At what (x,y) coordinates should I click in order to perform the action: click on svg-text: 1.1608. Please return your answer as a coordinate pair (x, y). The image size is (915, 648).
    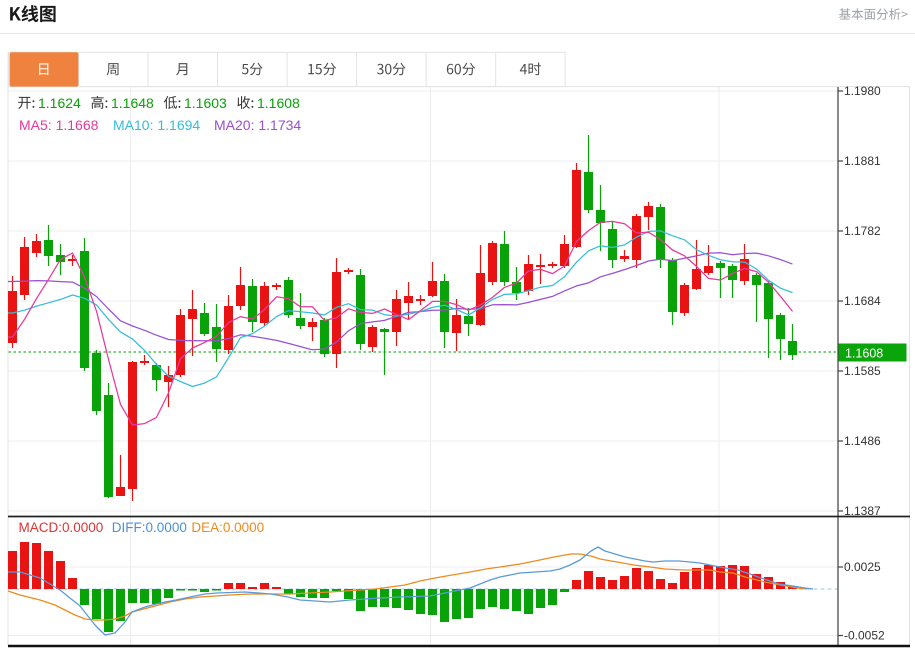
    Looking at the image, I should click on (864, 354).